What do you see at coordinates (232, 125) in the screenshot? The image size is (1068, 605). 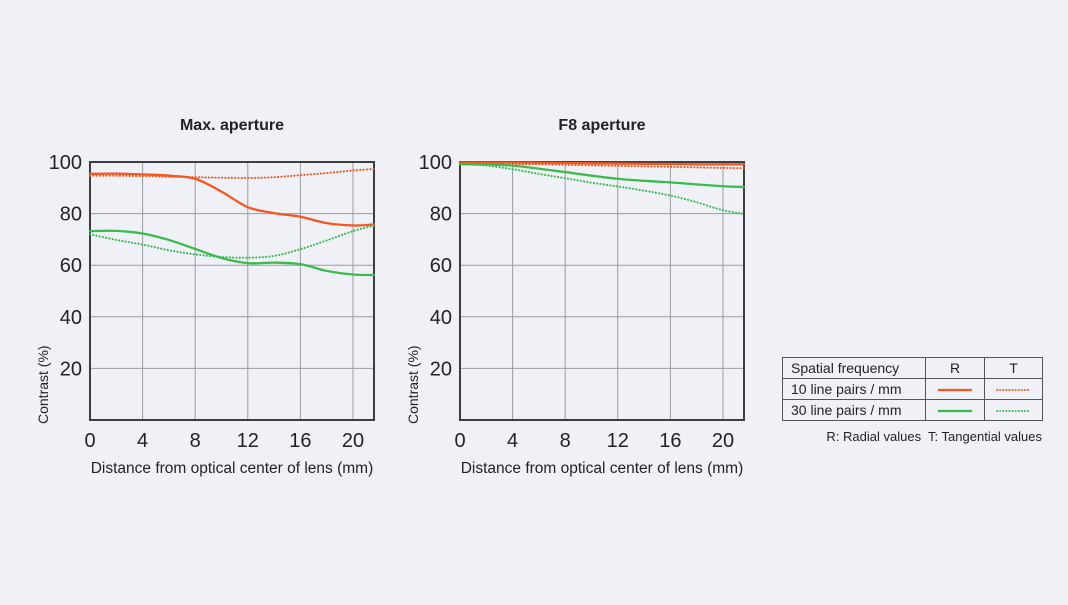 I see `chart-title: Max. aperture` at bounding box center [232, 125].